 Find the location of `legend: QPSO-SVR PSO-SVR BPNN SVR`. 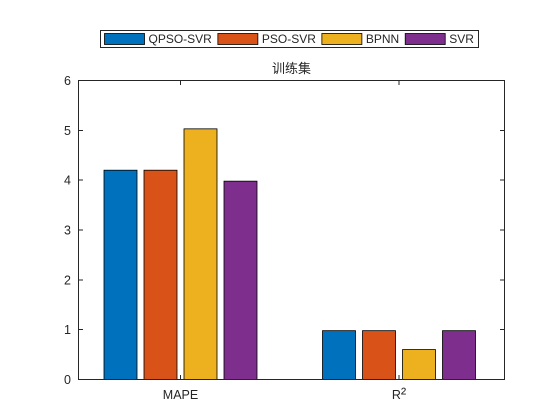

legend: QPSO-SVR PSO-SVR BPNN SVR is located at coordinates (289, 39).